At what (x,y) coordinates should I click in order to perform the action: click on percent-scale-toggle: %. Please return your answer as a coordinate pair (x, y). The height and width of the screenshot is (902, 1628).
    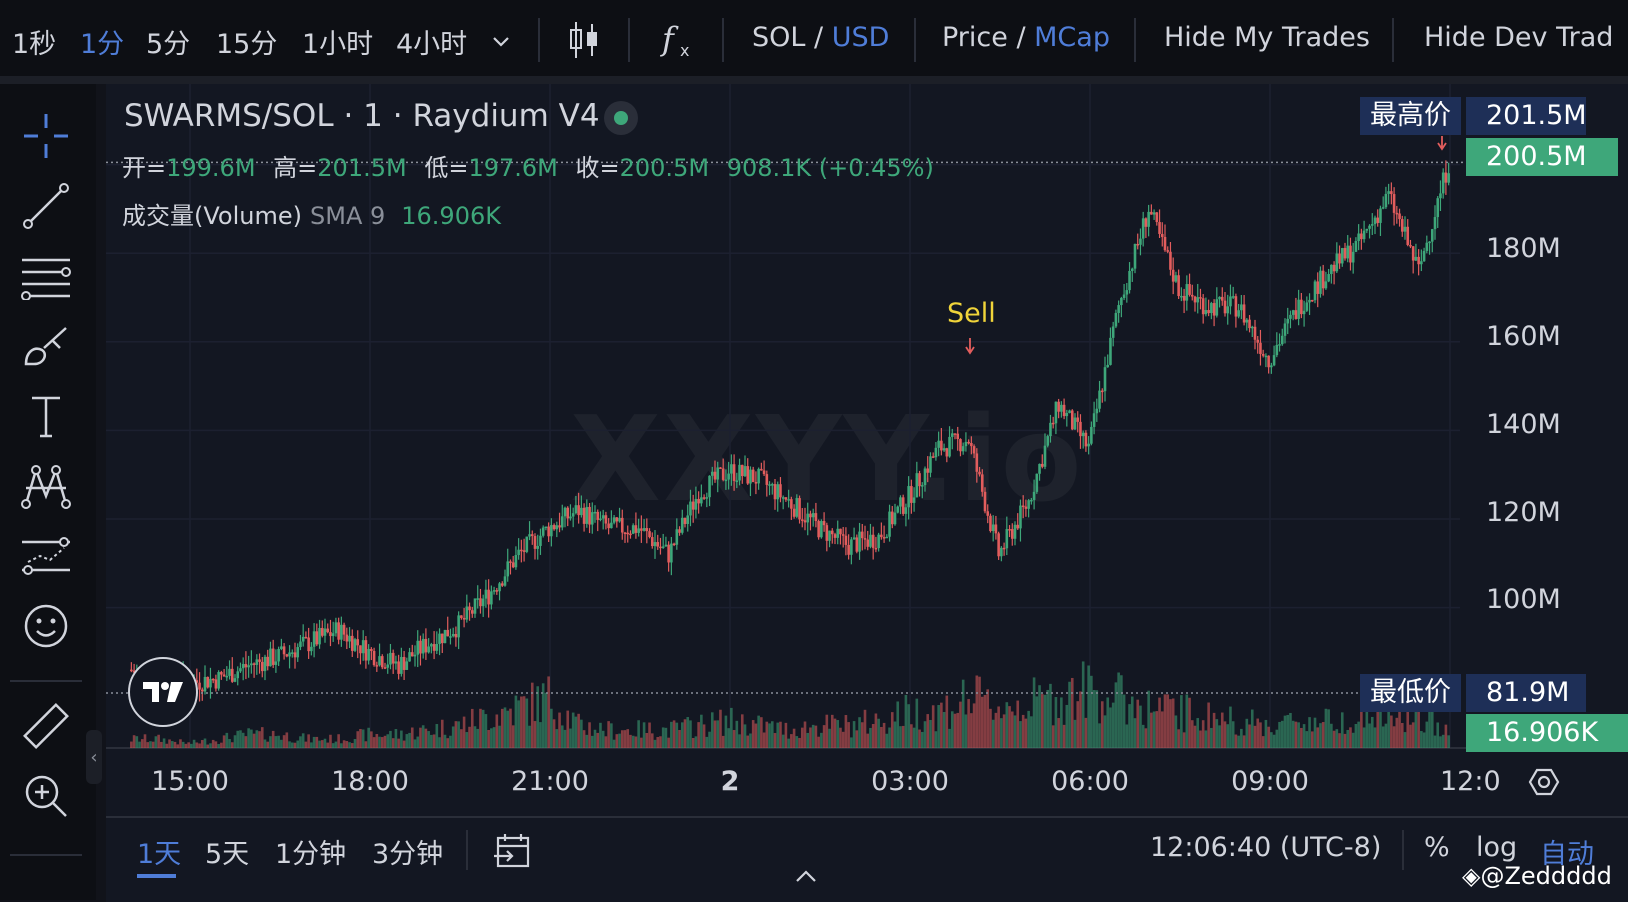
    Looking at the image, I should click on (1437, 847).